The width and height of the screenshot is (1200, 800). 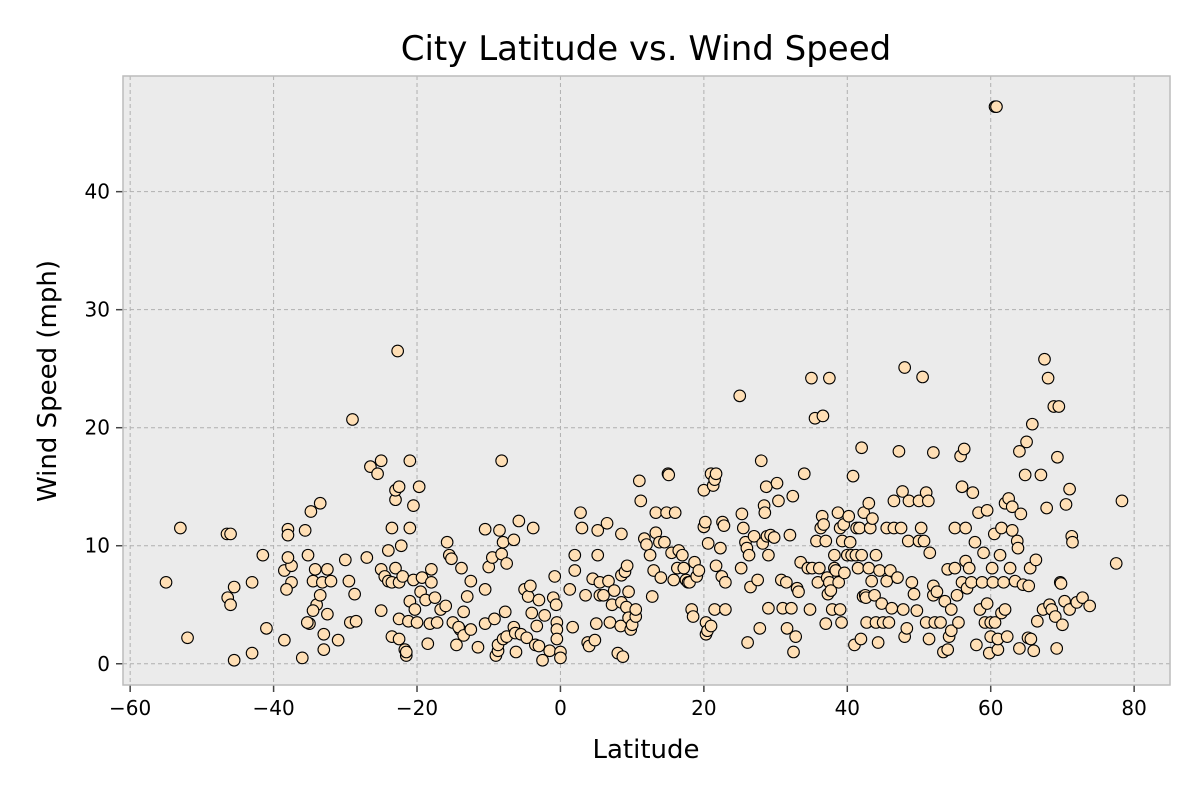 What do you see at coordinates (560, 708) in the screenshot?
I see `x-tick-label: 0` at bounding box center [560, 708].